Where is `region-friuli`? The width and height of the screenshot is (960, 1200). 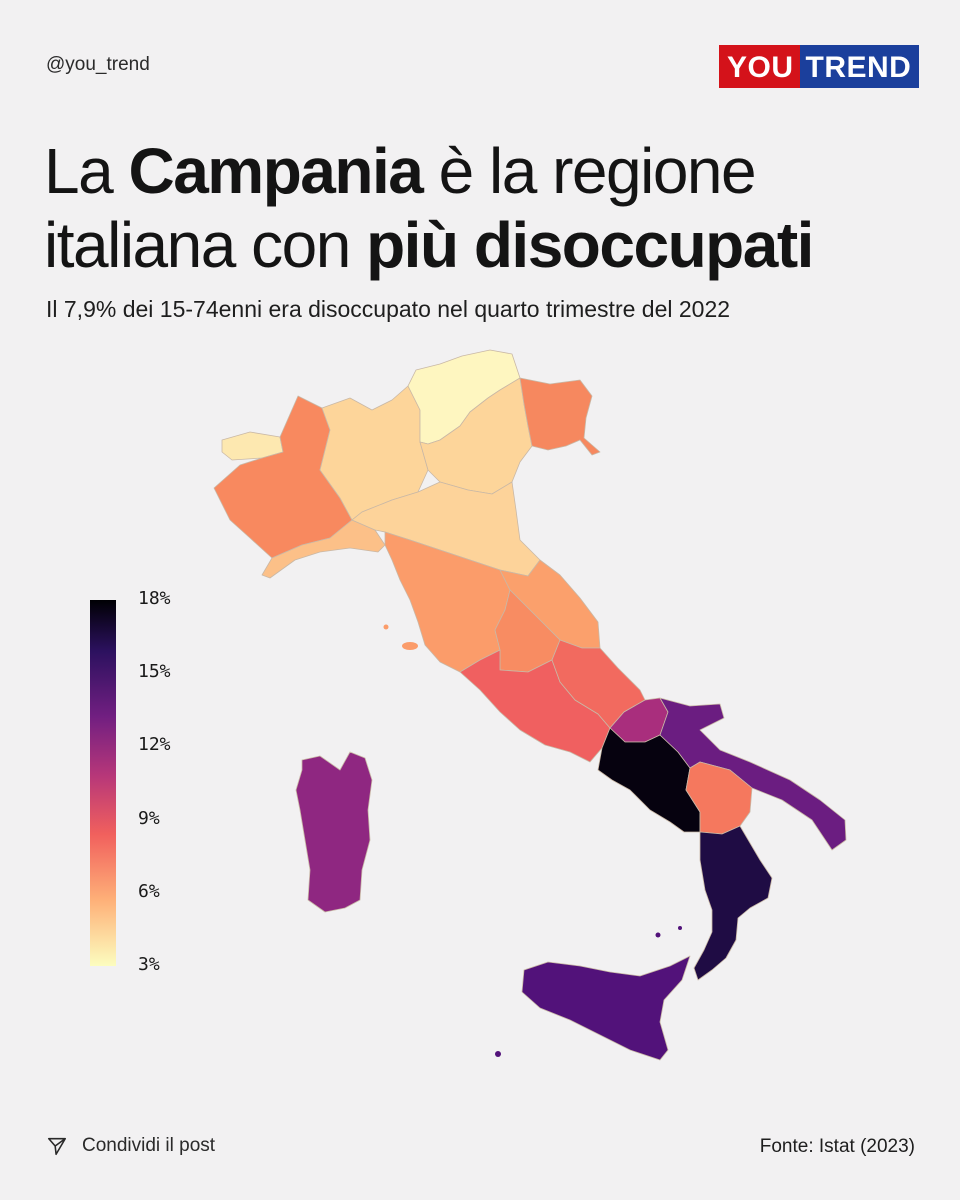
region-friuli is located at coordinates (560, 416).